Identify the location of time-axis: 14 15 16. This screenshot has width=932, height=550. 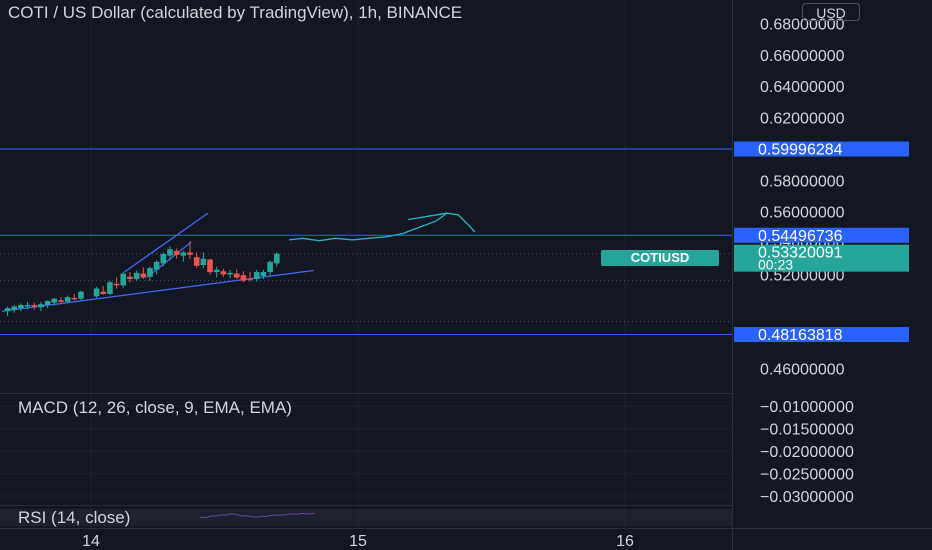
(358, 541).